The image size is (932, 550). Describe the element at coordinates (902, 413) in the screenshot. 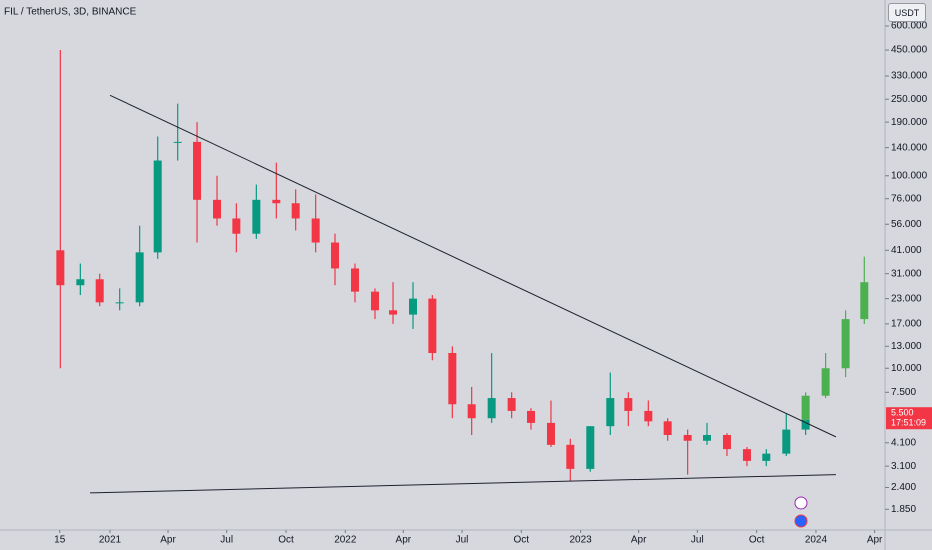

I see `price-label: 5.500` at that location.